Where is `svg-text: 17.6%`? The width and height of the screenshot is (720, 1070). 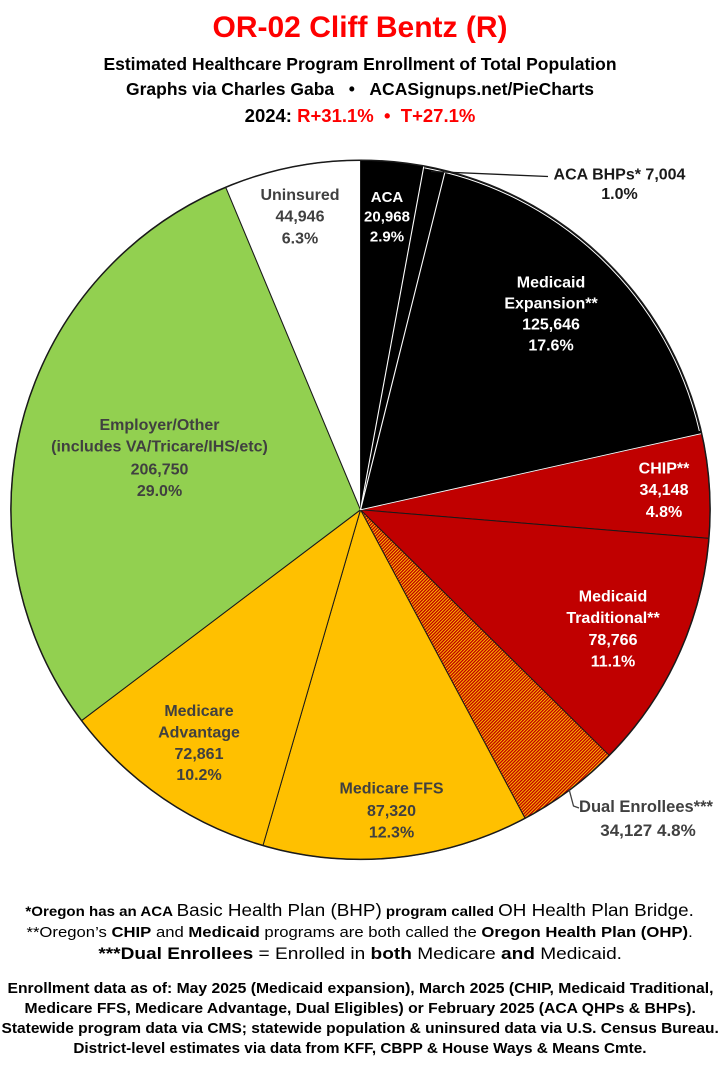 svg-text: 17.6% is located at coordinates (550, 346).